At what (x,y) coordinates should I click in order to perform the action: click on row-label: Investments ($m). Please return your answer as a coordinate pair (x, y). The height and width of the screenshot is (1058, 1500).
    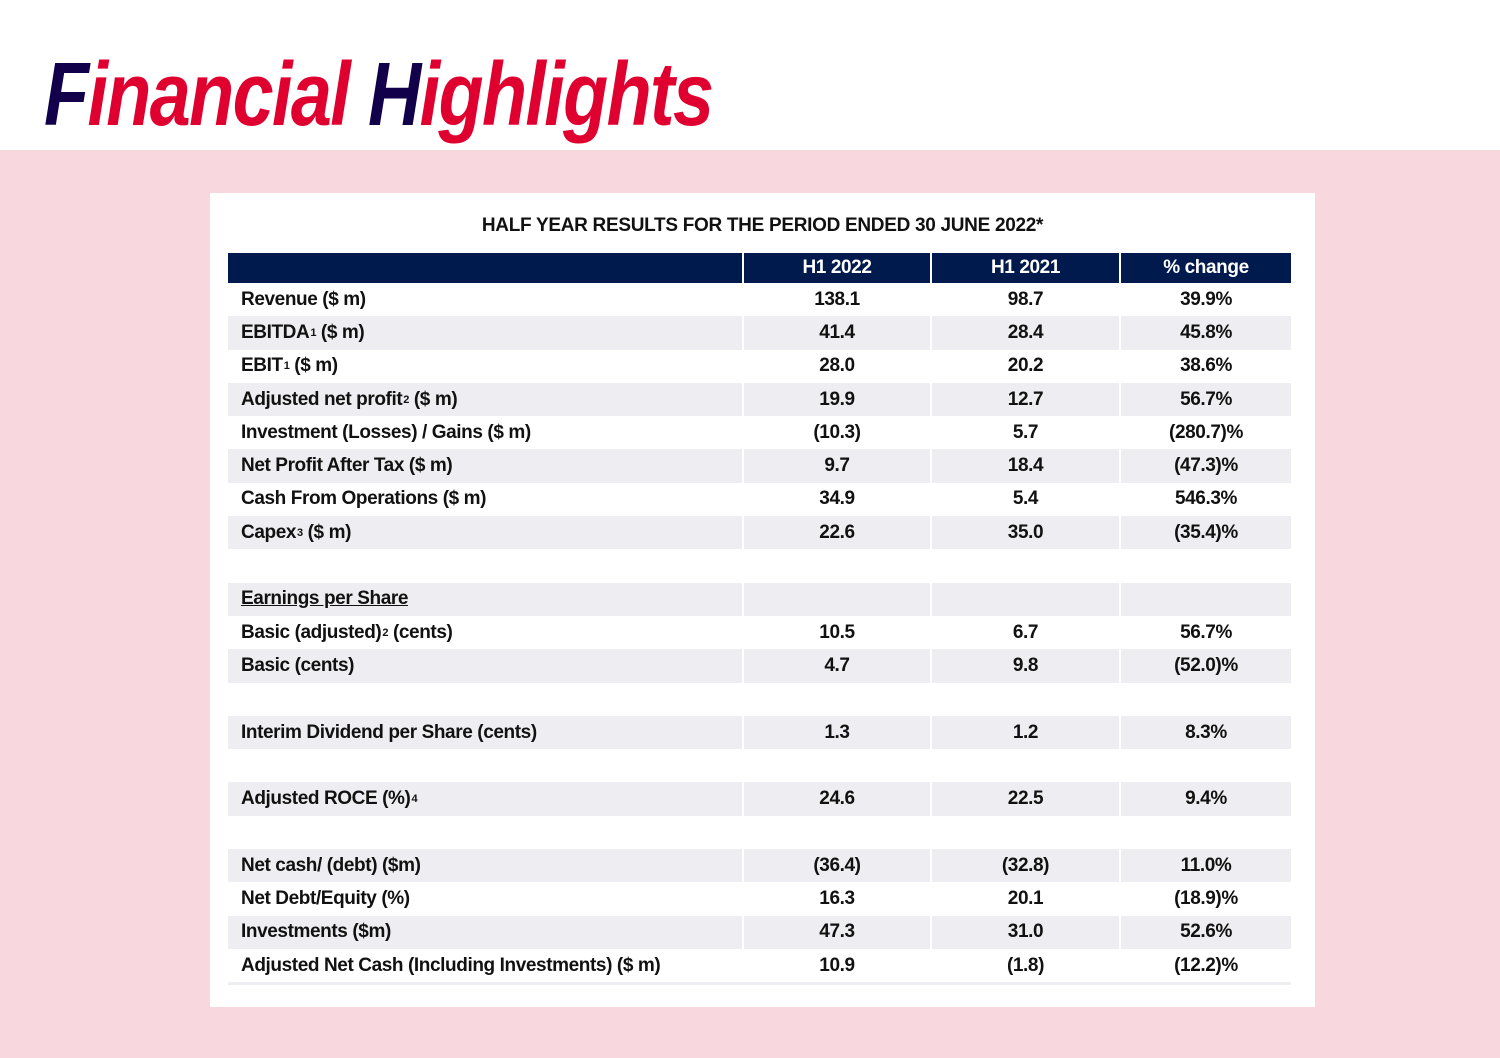
    Looking at the image, I should click on (485, 932).